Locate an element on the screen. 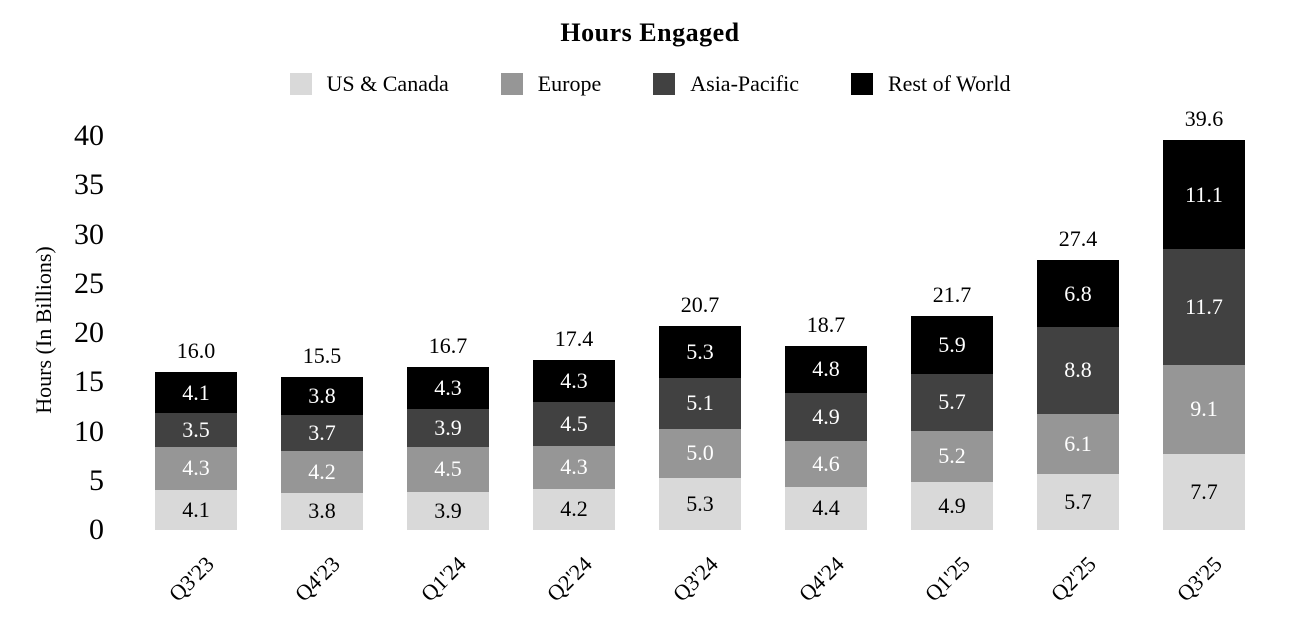  segment-asia-pacific-q1-25: 5.7 is located at coordinates (952, 402).